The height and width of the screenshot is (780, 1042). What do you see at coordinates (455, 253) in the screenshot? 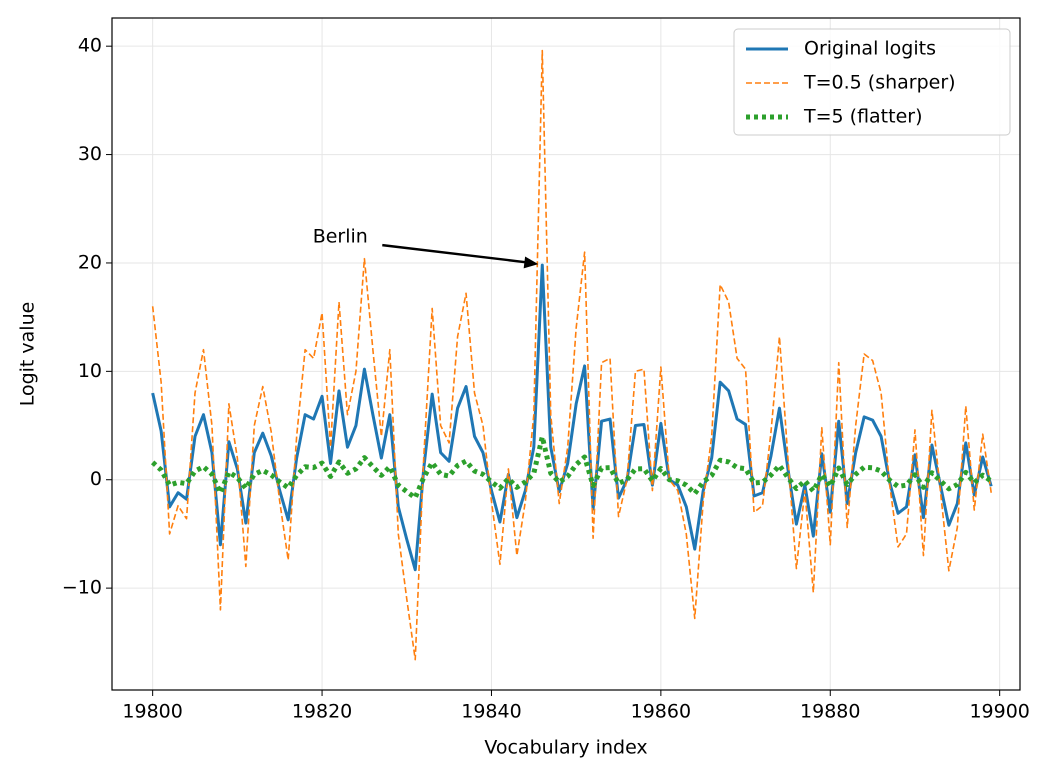
I see `annotation-arrow` at bounding box center [455, 253].